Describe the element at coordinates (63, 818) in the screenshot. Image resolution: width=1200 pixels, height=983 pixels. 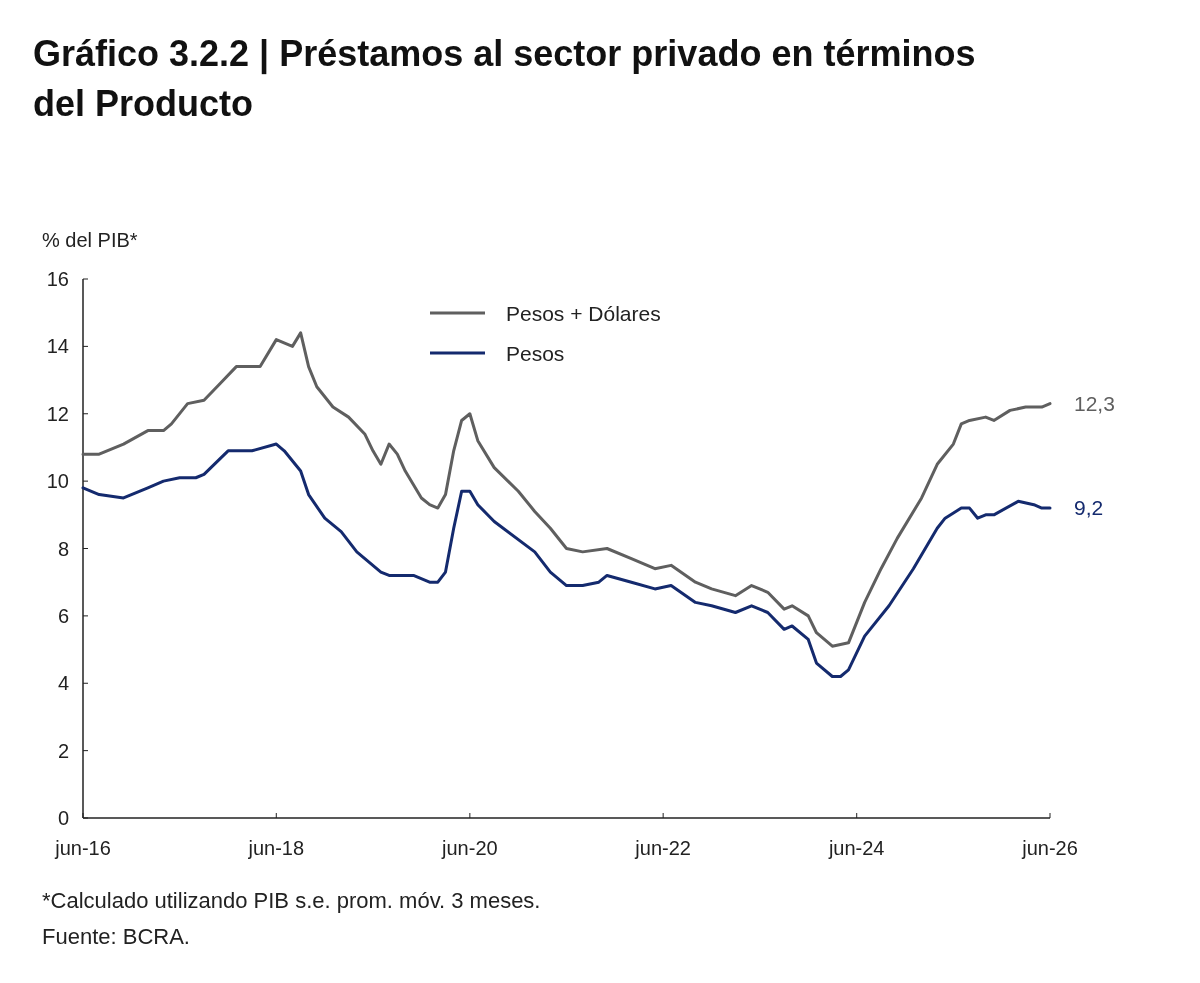
I see `y-tick-label: 0` at that location.